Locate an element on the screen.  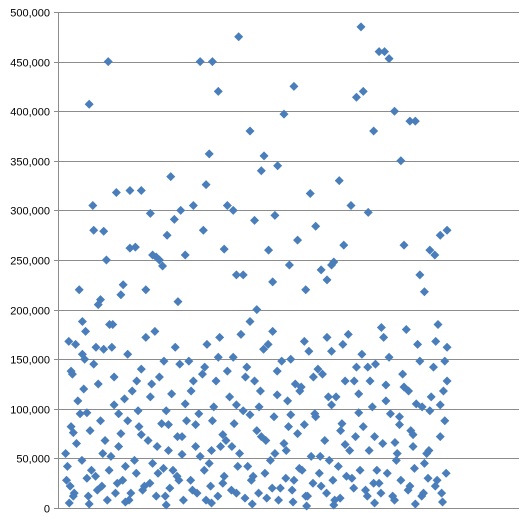
y-tick-label: 450,000 is located at coordinates (30, 64).